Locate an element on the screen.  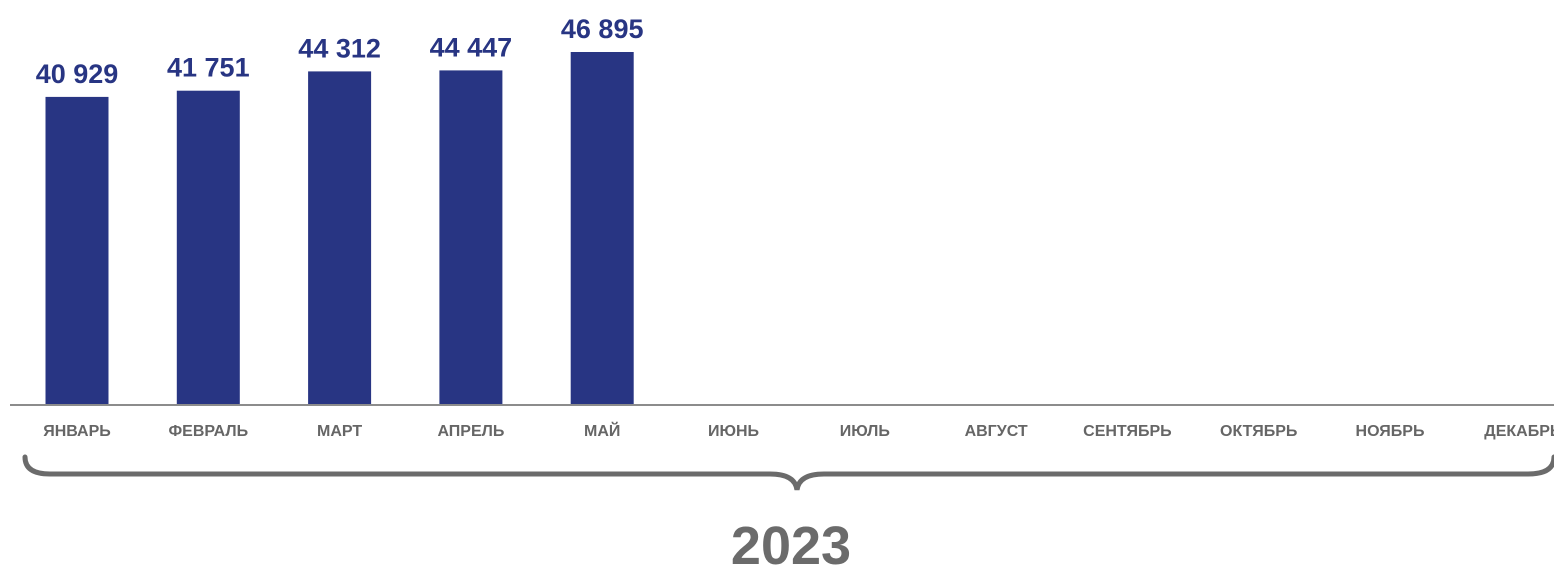
year-label: 2023 is located at coordinates (791, 541).